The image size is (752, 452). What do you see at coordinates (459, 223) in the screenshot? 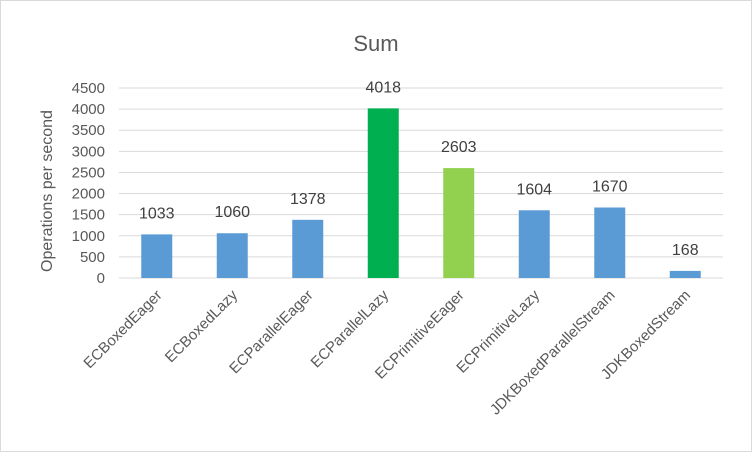
I see `bar-ecprimitiveeager` at bounding box center [459, 223].